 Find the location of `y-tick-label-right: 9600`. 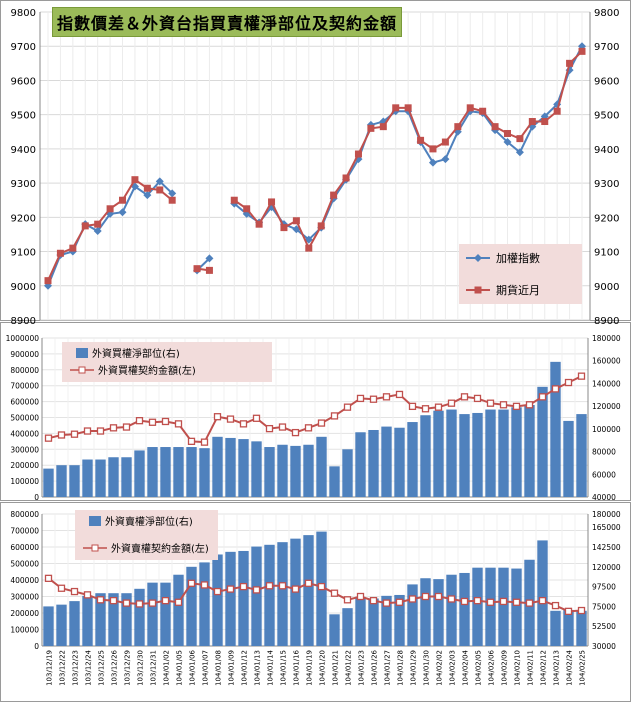

y-tick-label-right: 9600 is located at coordinates (606, 81).